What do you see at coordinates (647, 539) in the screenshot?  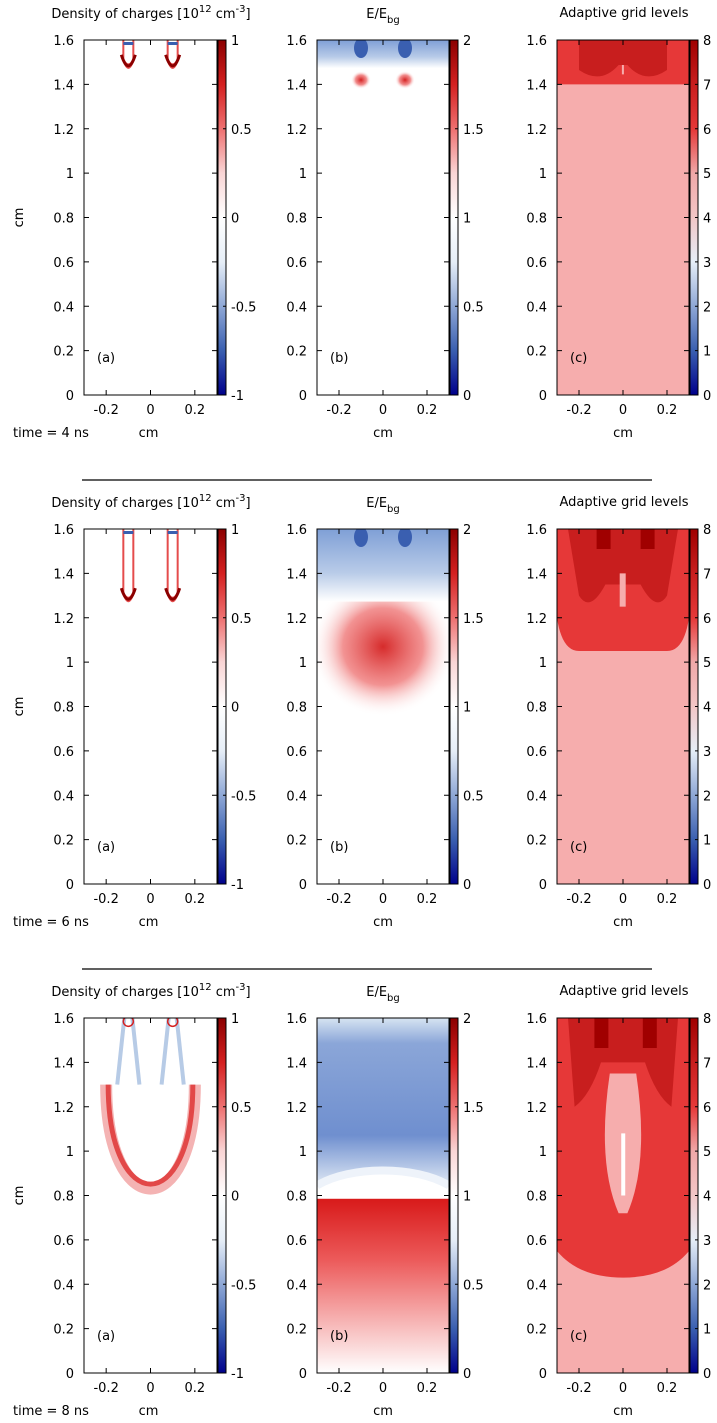 I see `level-8-region-b` at bounding box center [647, 539].